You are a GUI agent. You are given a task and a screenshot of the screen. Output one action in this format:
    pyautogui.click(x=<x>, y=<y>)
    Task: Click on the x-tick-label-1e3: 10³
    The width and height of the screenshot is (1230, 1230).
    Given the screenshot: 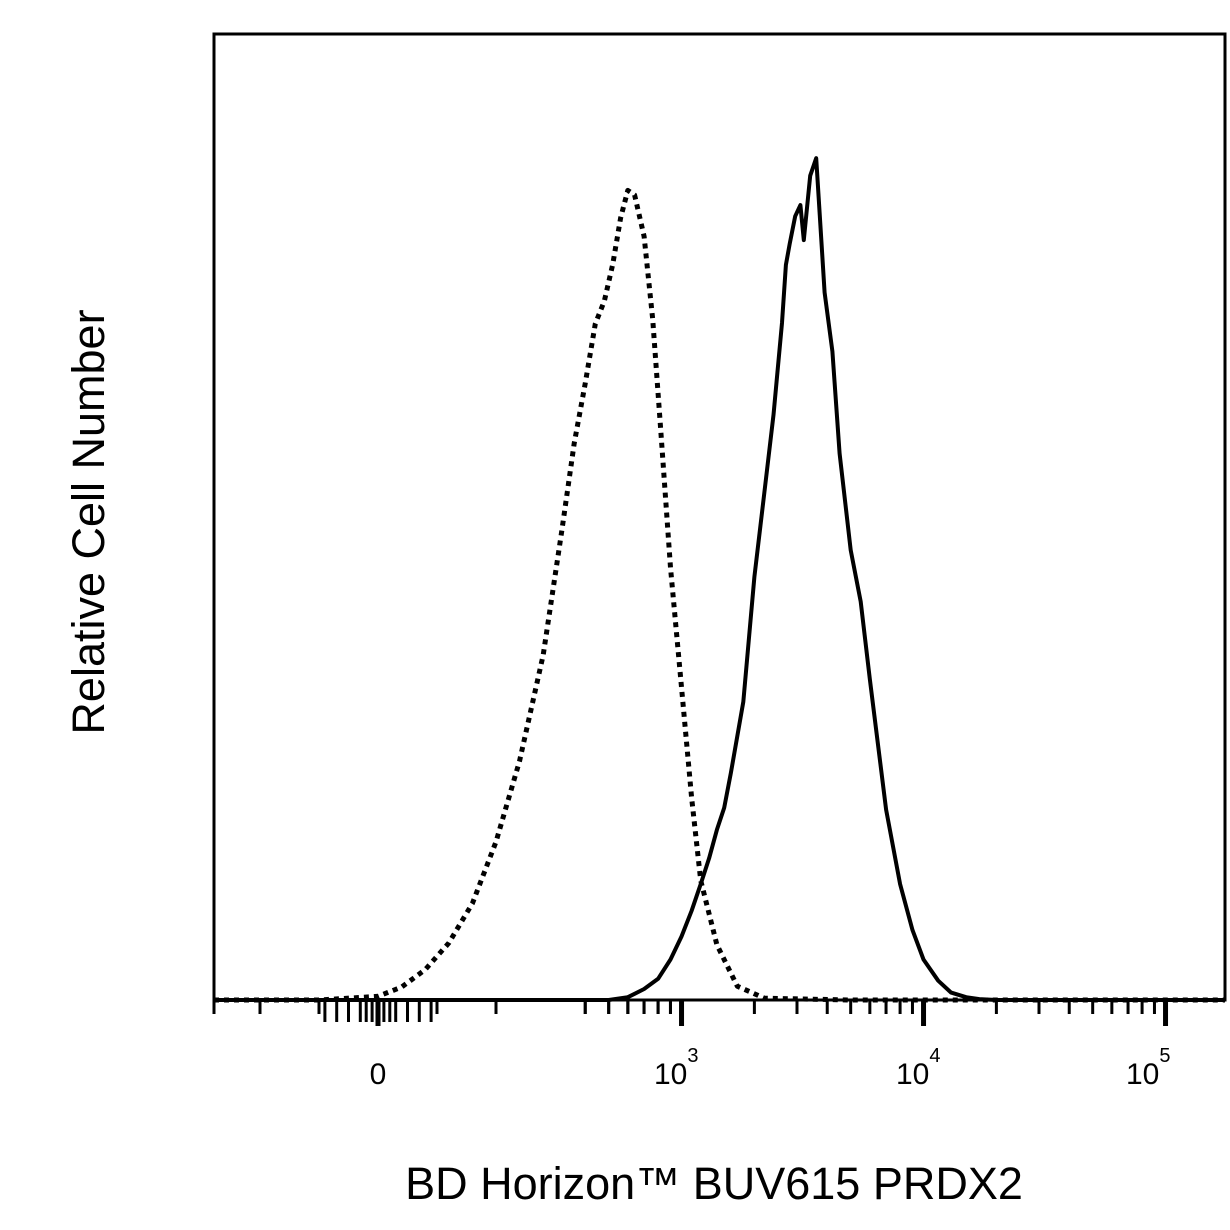 What is the action you would take?
    pyautogui.click(x=676, y=1068)
    